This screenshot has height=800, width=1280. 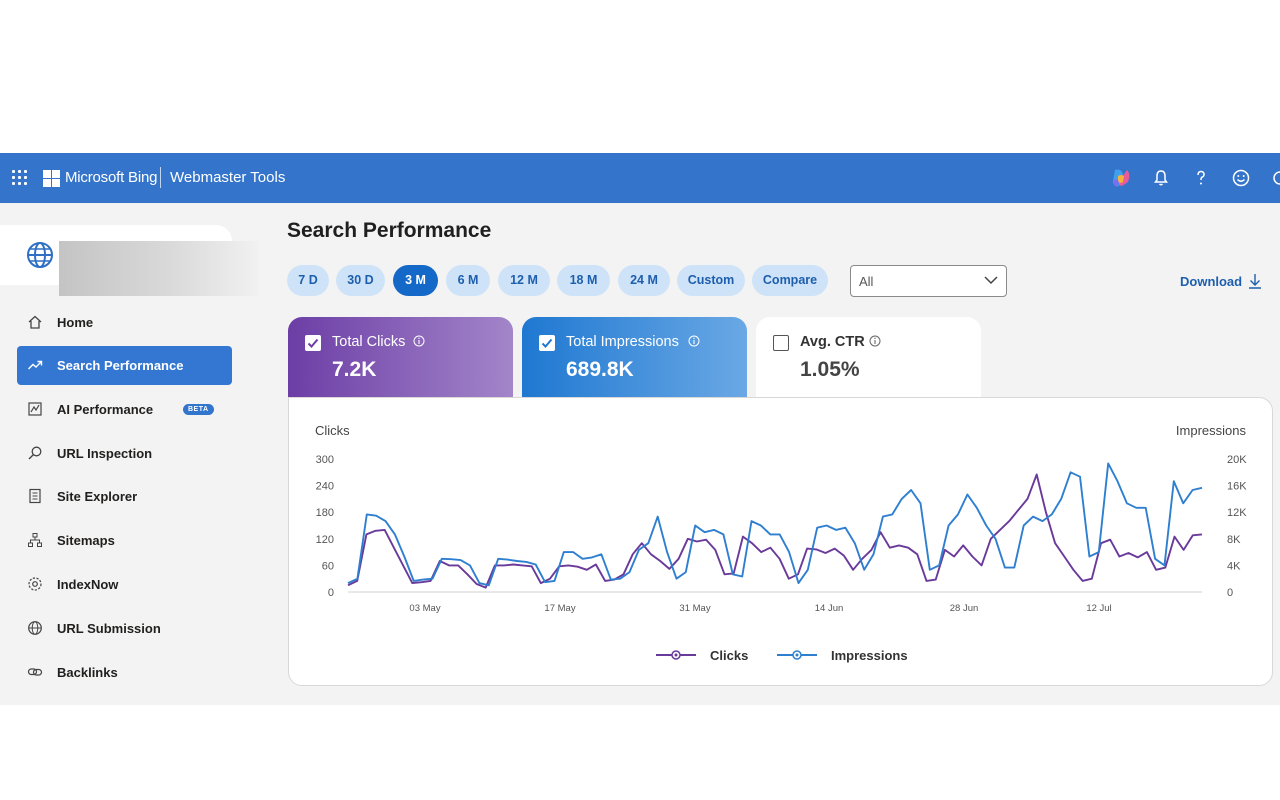 I want to click on trend-icon, so click(x=35, y=365).